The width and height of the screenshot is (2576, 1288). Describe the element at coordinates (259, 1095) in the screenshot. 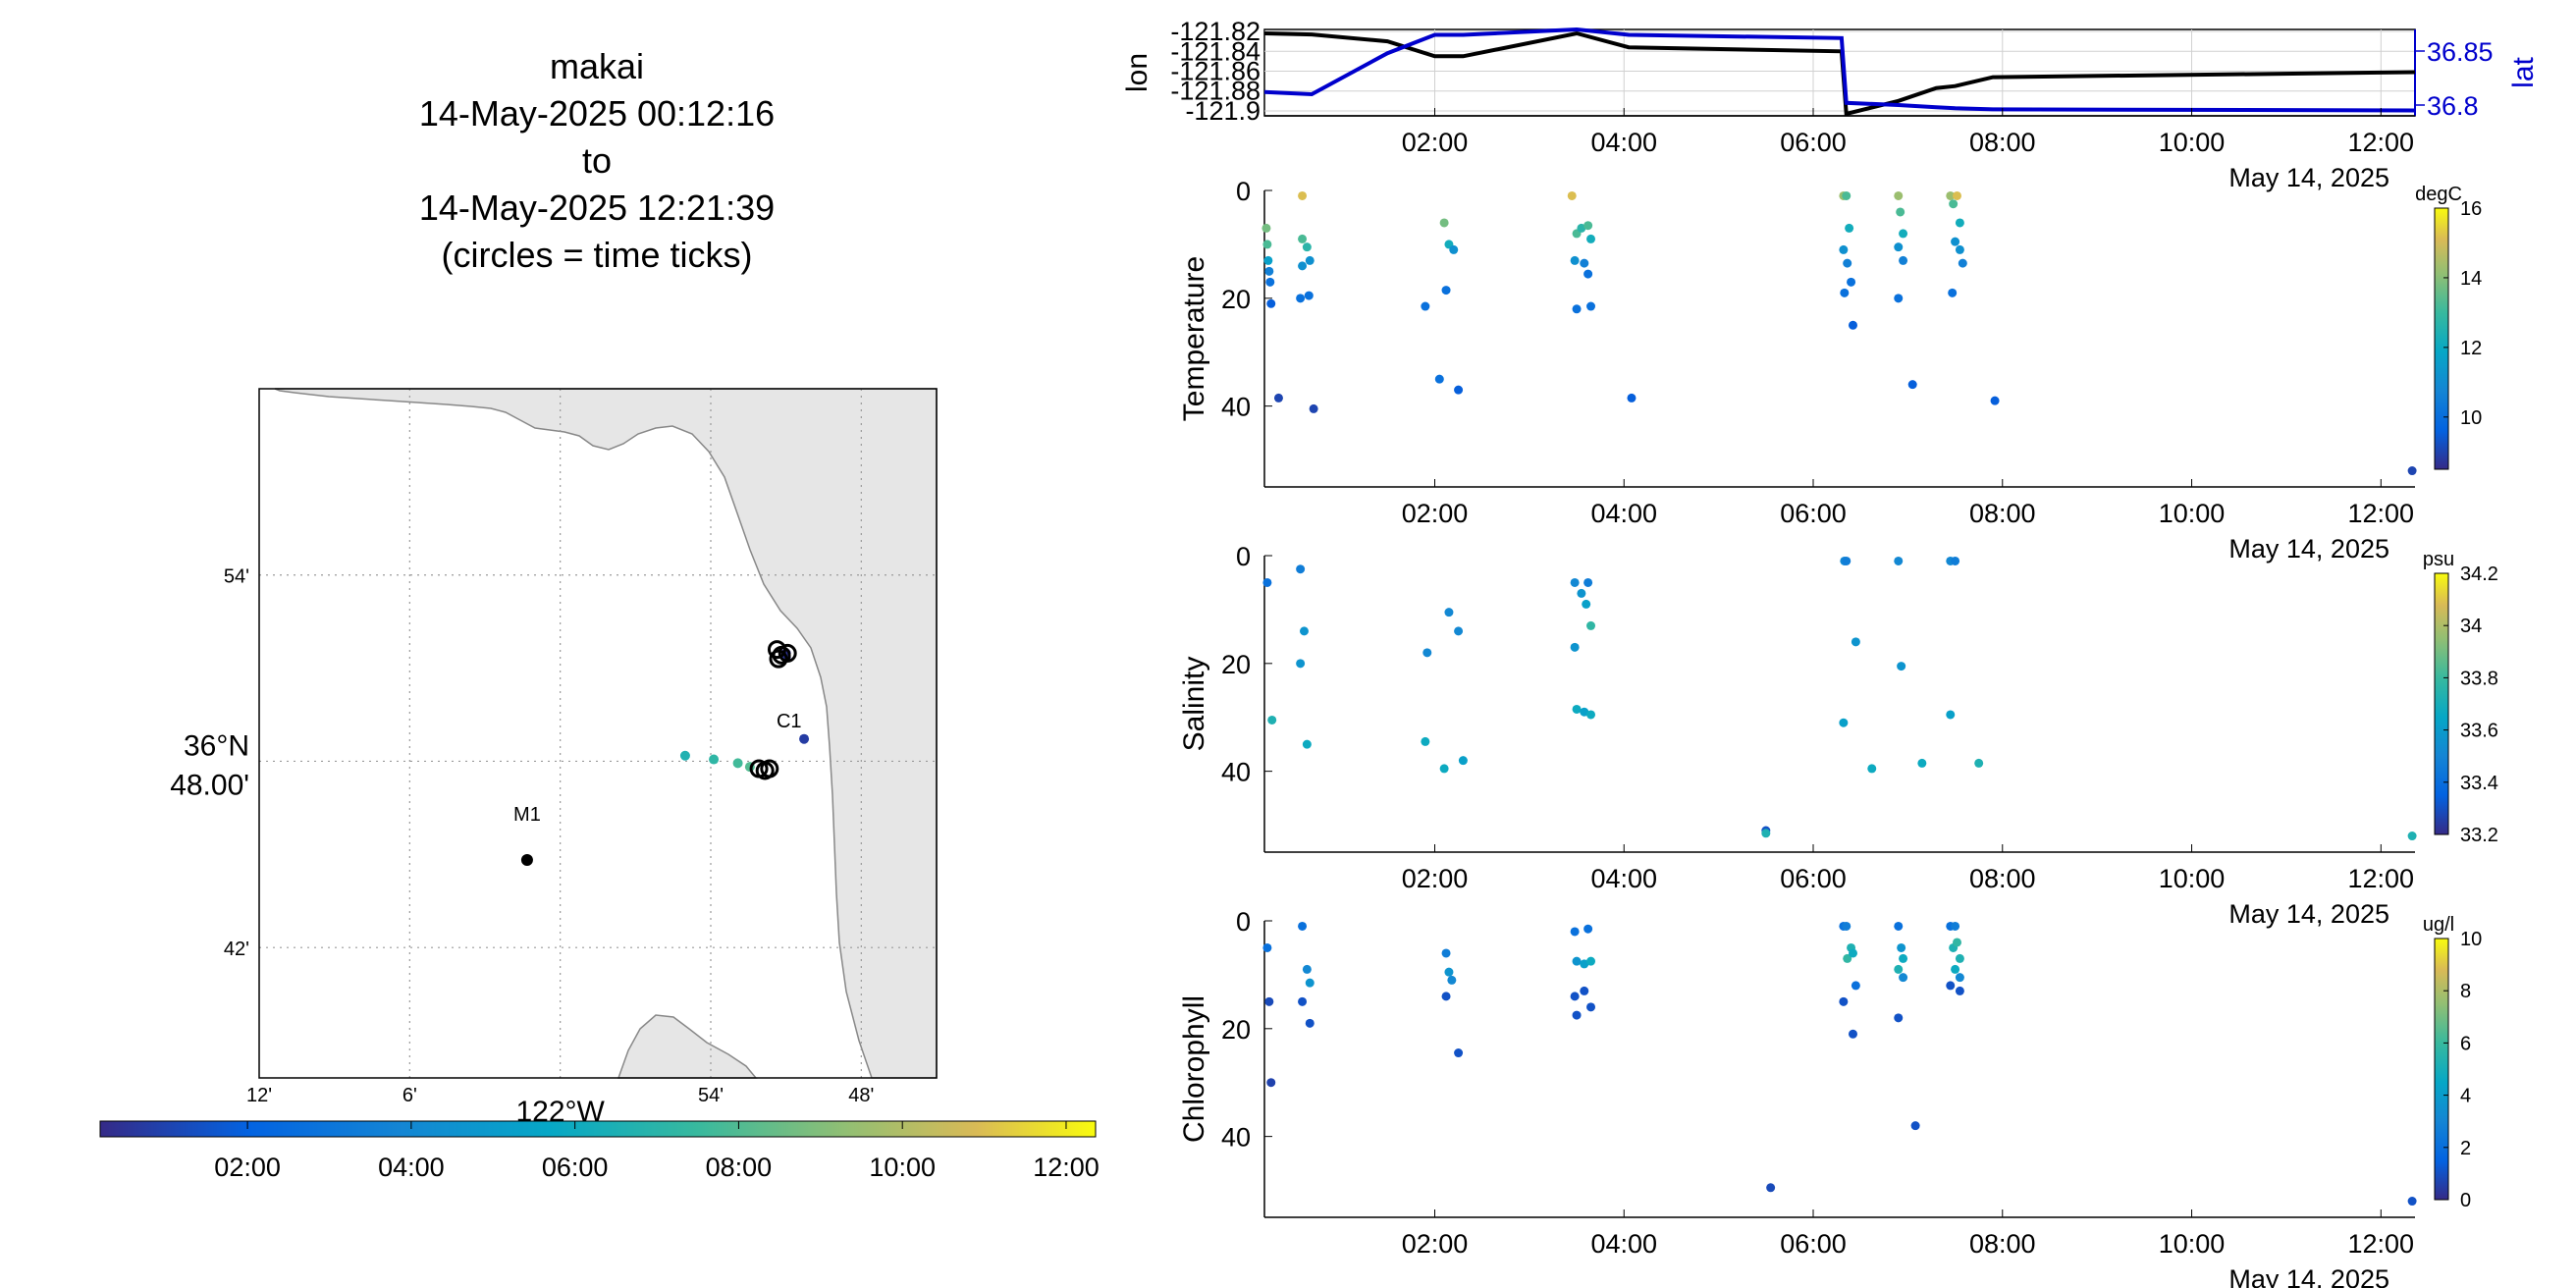

I see `map-lon-label: 12'` at that location.